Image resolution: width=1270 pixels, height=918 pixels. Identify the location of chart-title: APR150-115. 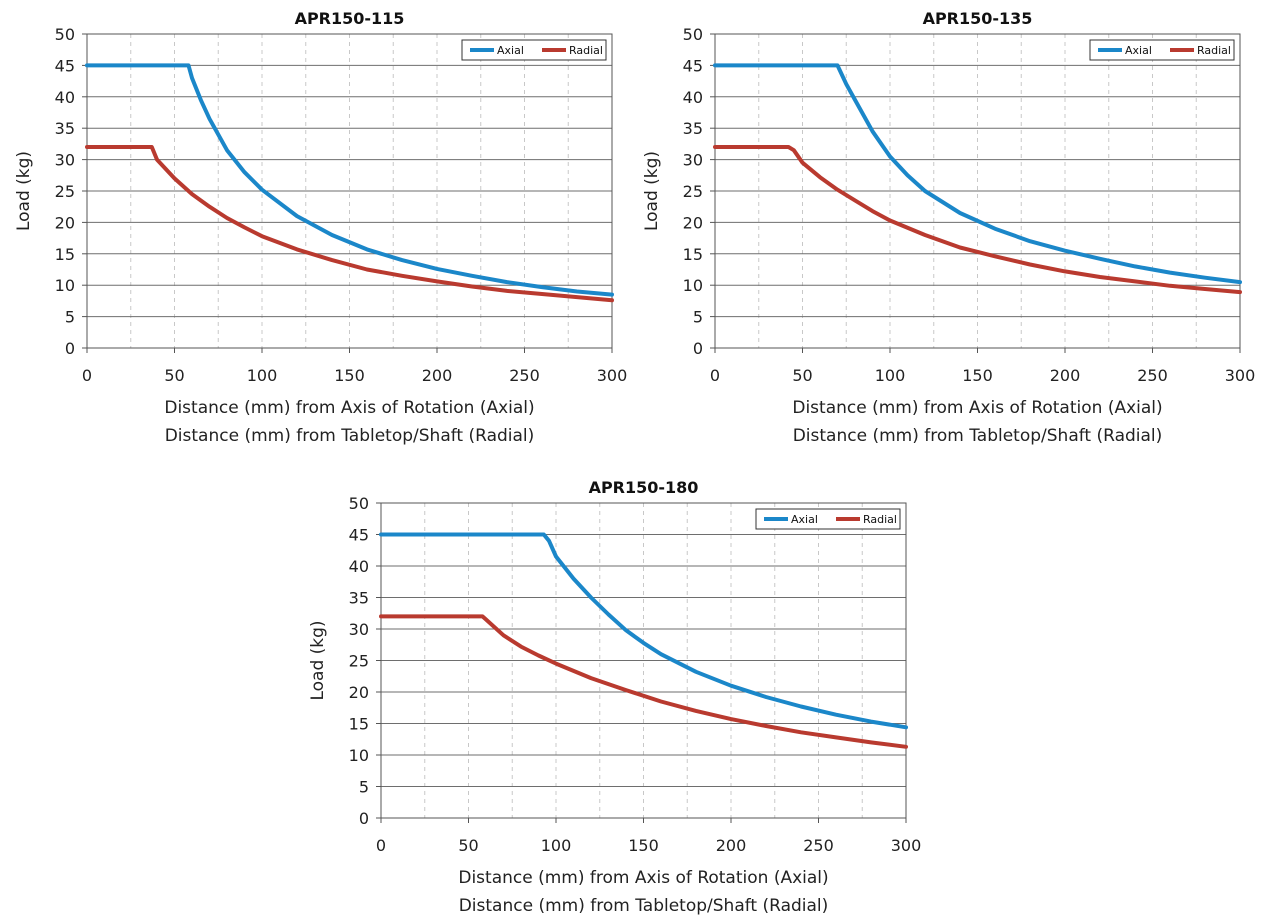
(350, 18).